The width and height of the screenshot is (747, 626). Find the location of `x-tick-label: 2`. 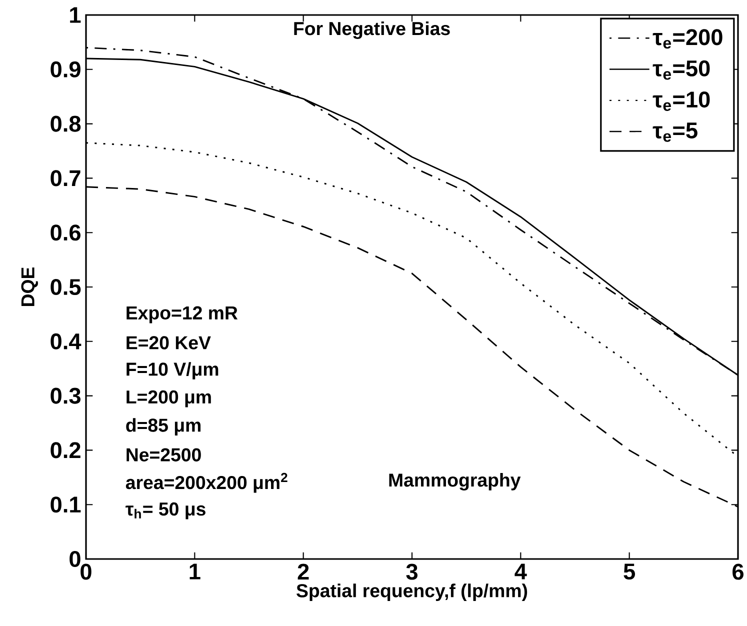

x-tick-label: 2 is located at coordinates (303, 572).